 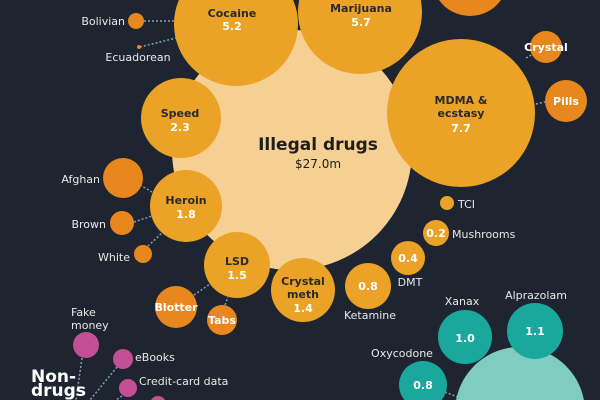 I want to click on svg-text: 5.7, so click(x=361, y=22).